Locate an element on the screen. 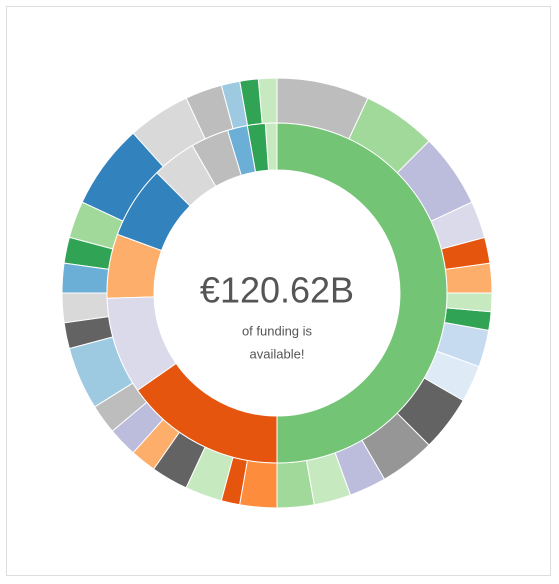 The height and width of the screenshot is (584, 559). center-text: of funding is is located at coordinates (277, 330).